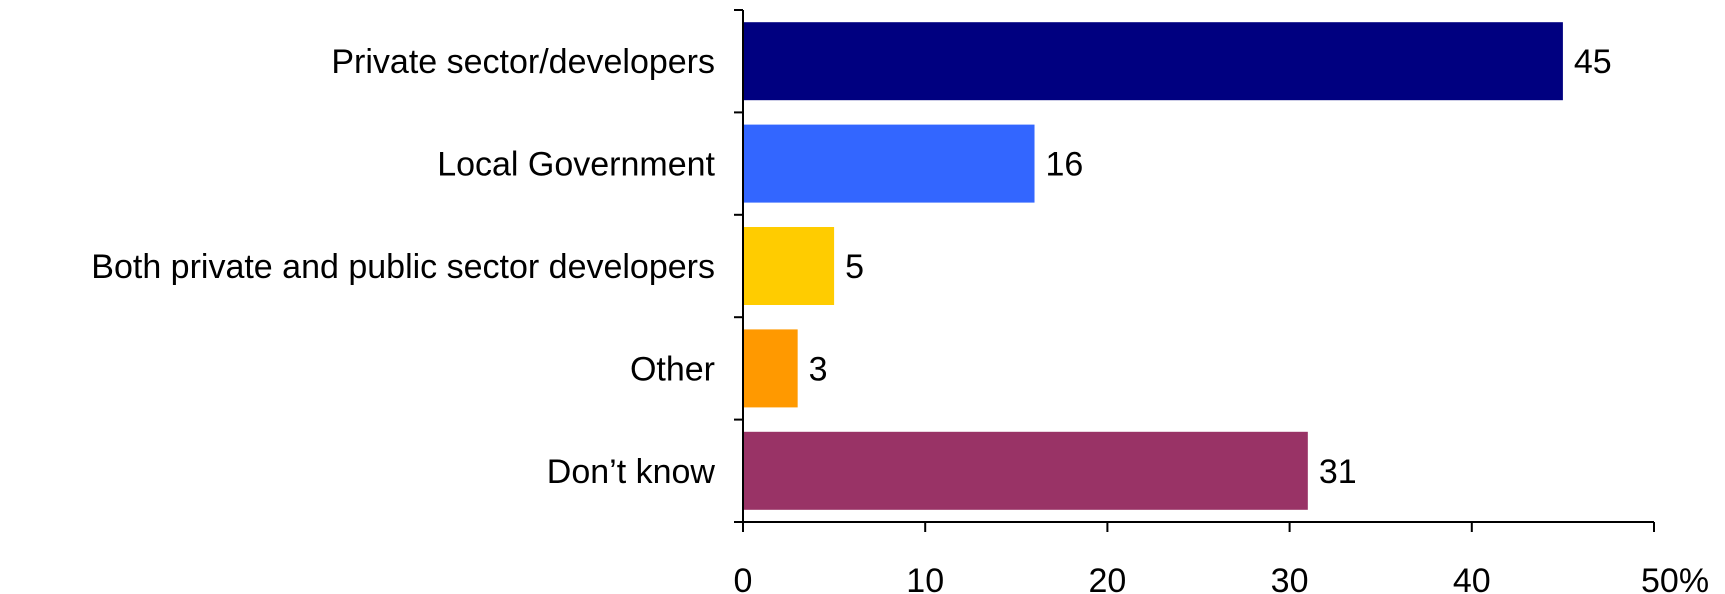  What do you see at coordinates (1065, 165) in the screenshot?
I see `data-label-2: 16` at bounding box center [1065, 165].